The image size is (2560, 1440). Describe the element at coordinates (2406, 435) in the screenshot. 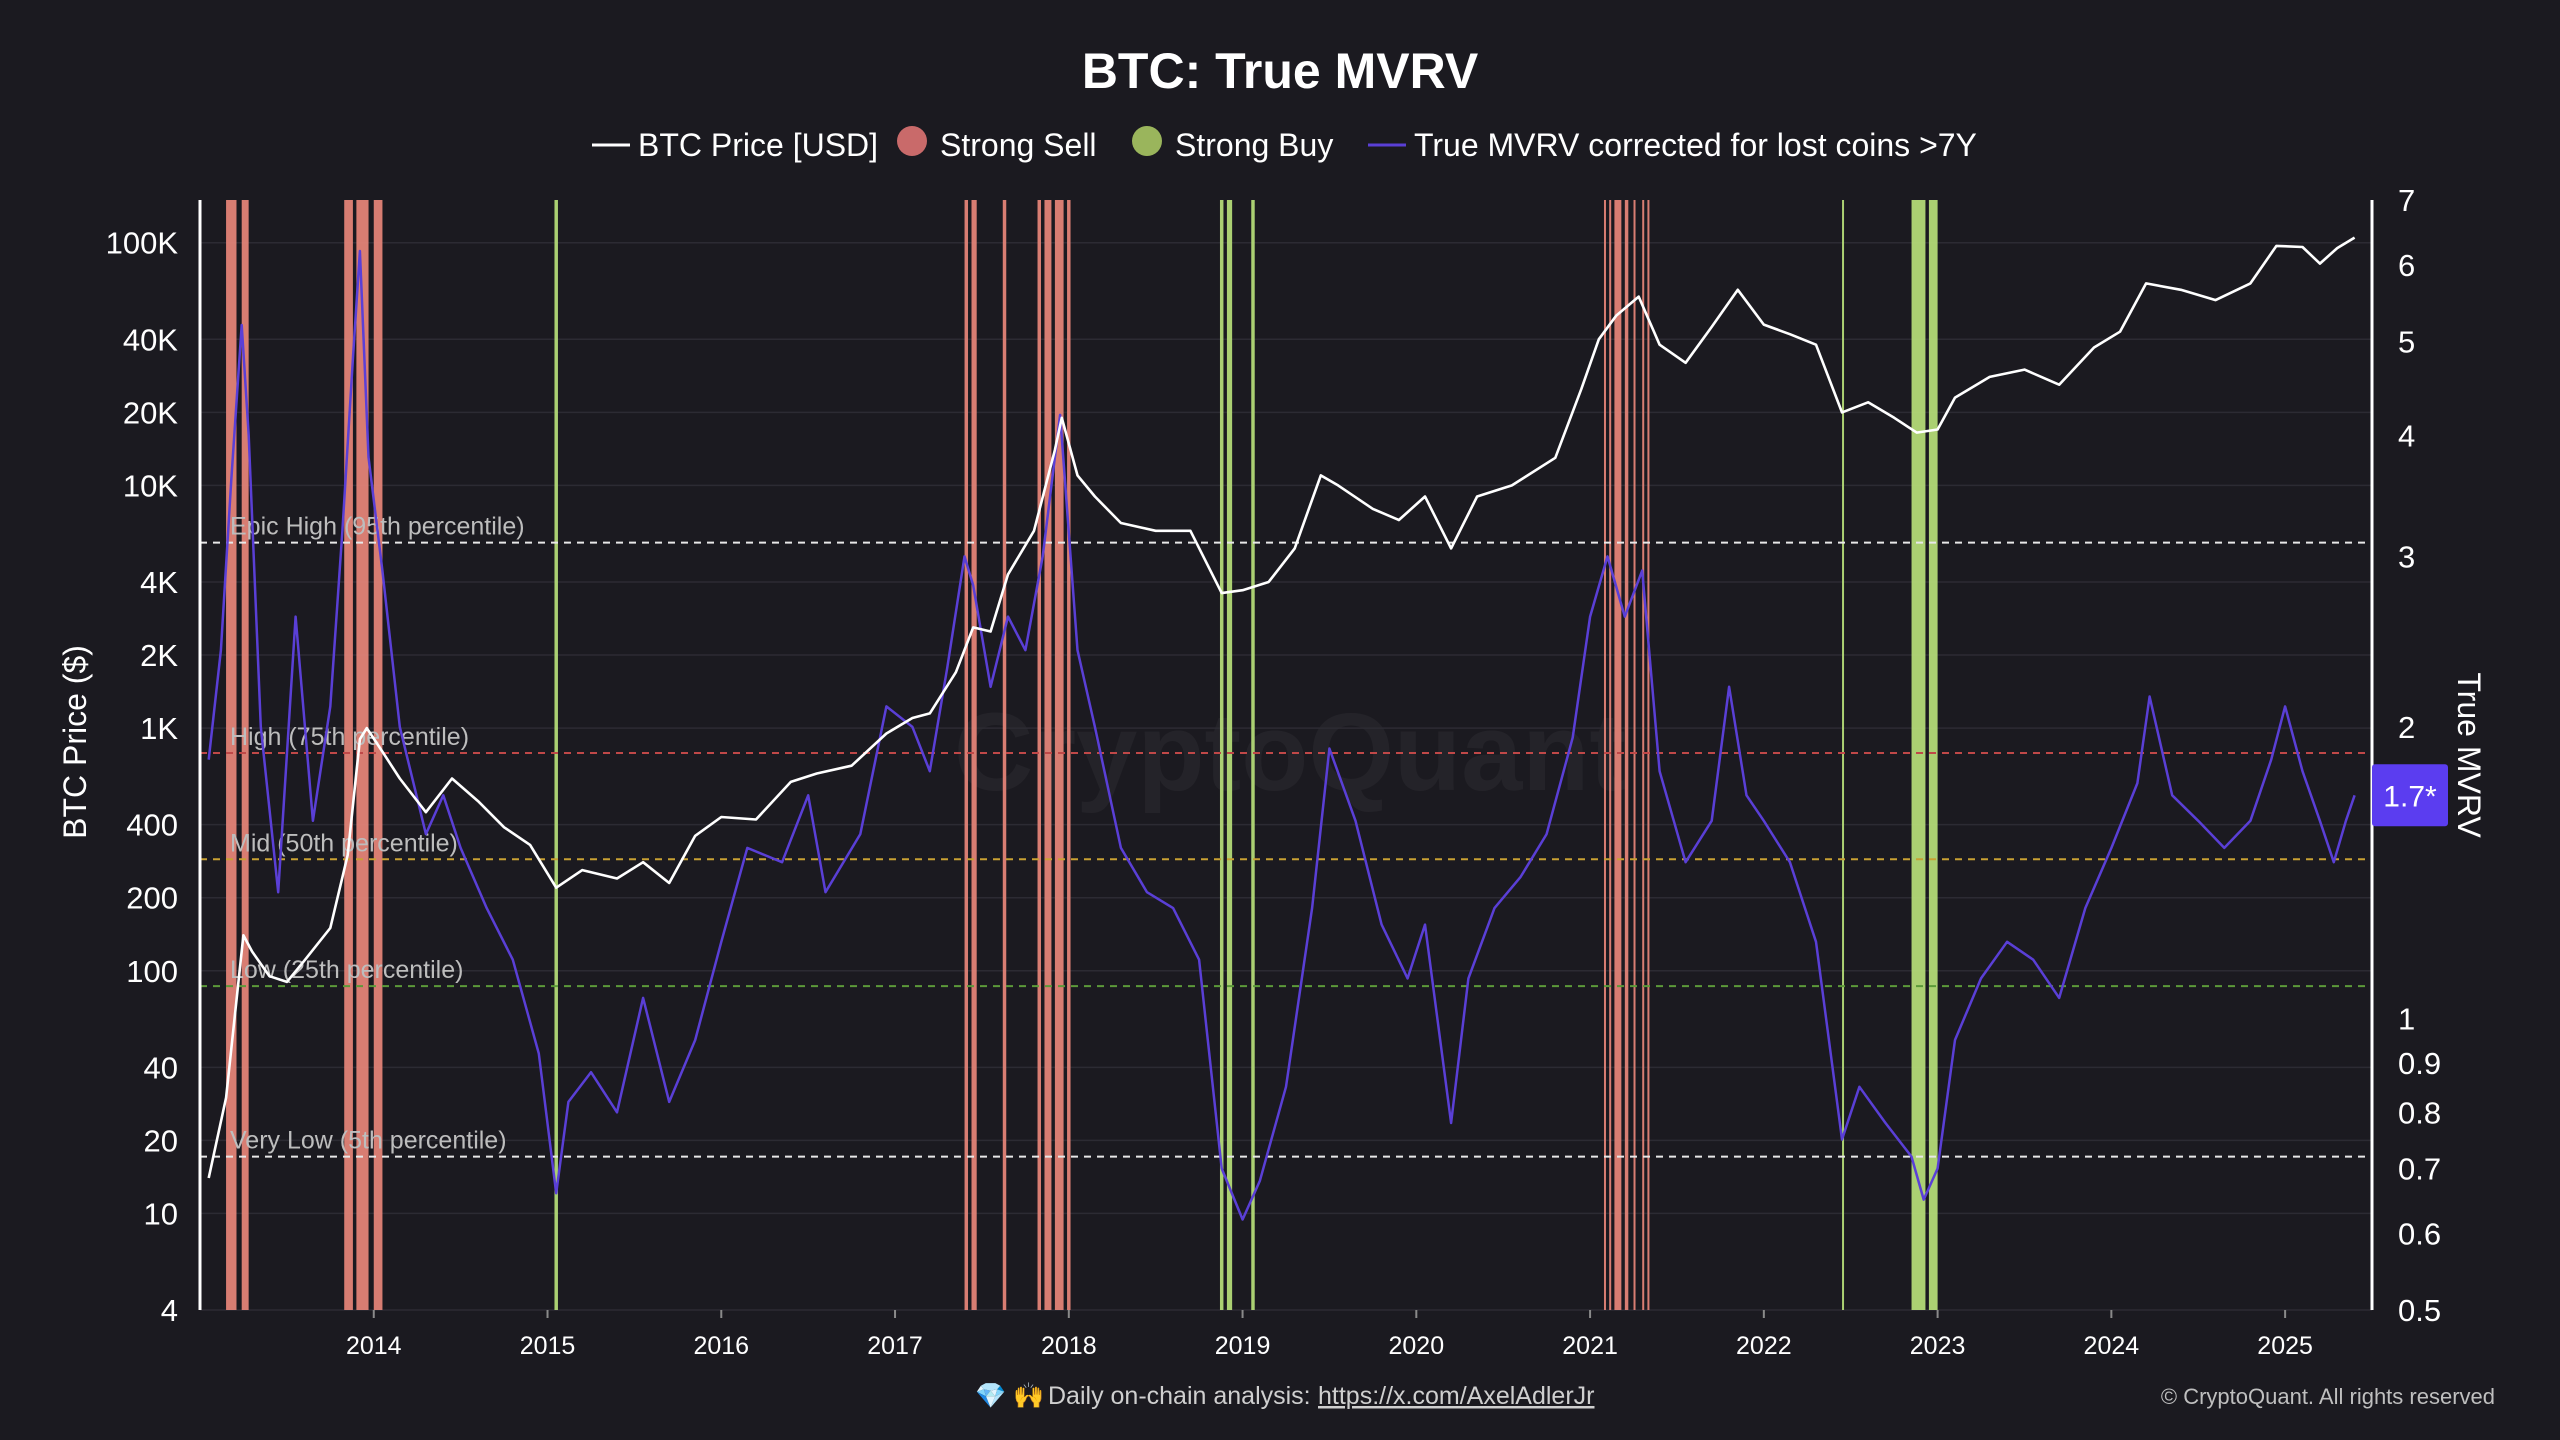

I see `y-right-tick-label: 4` at that location.